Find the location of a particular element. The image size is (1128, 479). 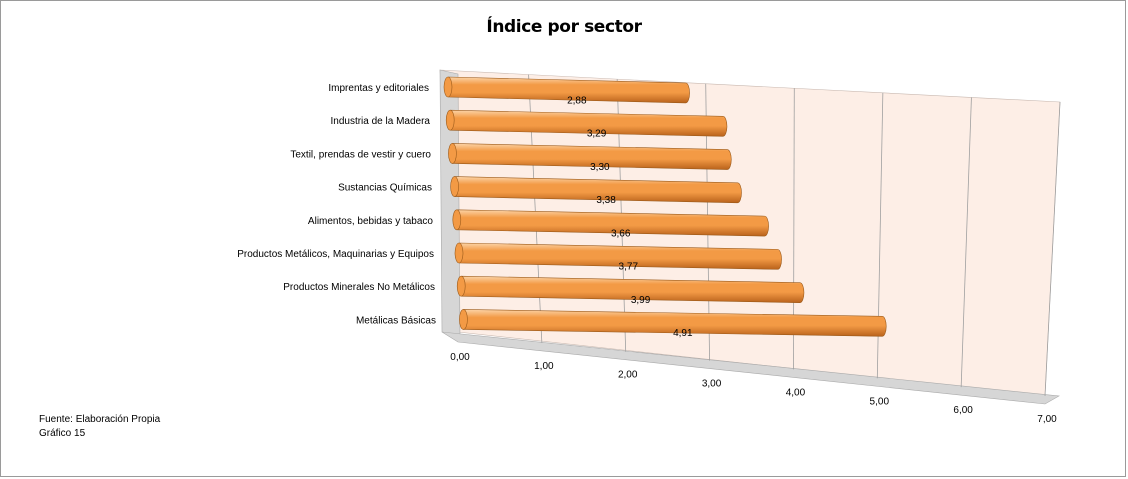

x-tick-label: 5,00 is located at coordinates (880, 401).